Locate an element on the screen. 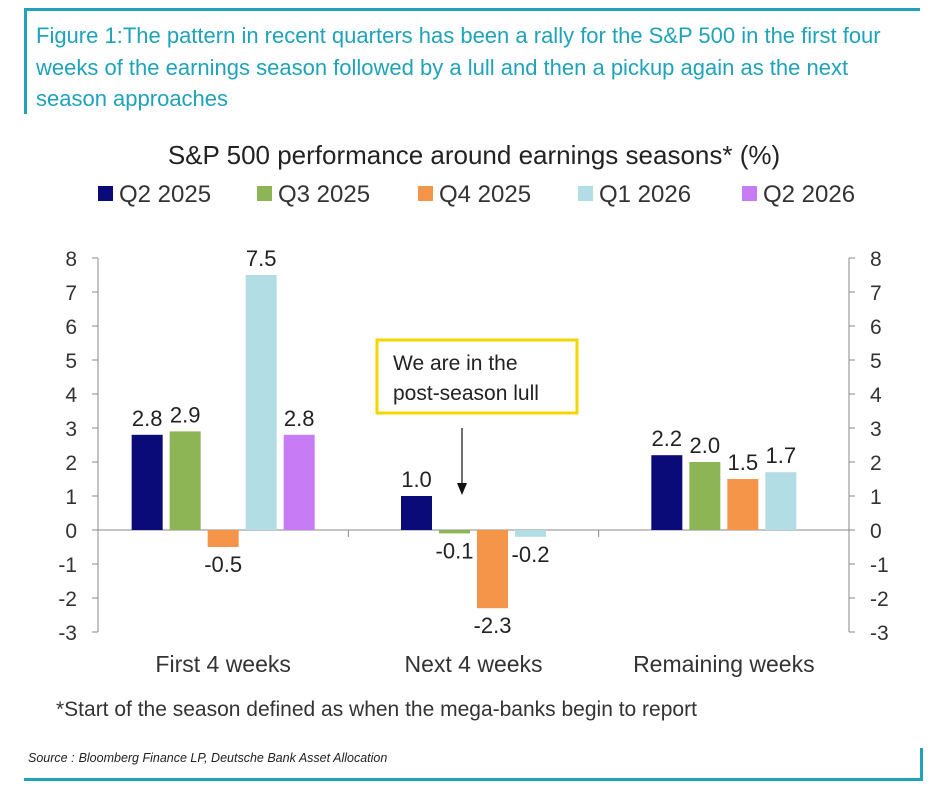 This screenshot has height=789, width=948. data-label-3-series-4: 1.7 is located at coordinates (781, 455).